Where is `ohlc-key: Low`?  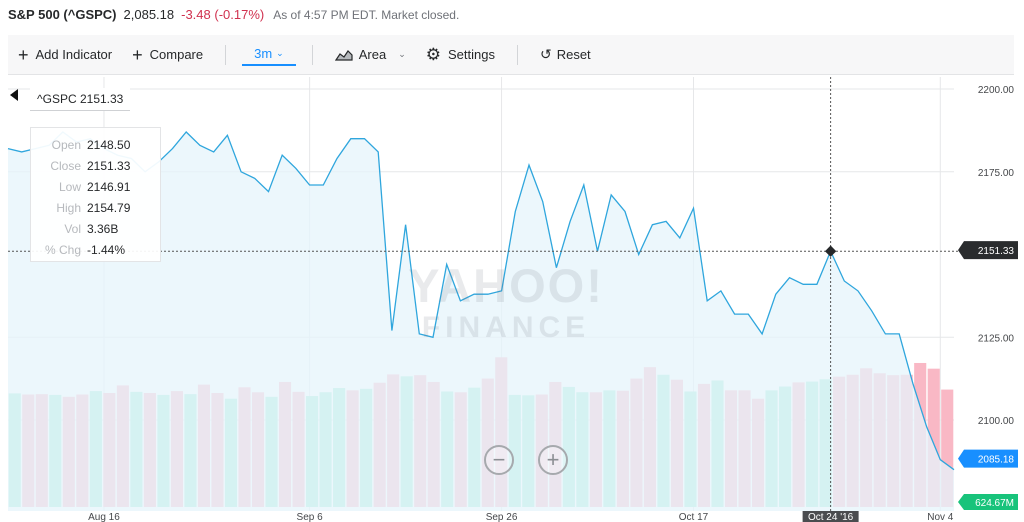 ohlc-key: Low is located at coordinates (69, 186).